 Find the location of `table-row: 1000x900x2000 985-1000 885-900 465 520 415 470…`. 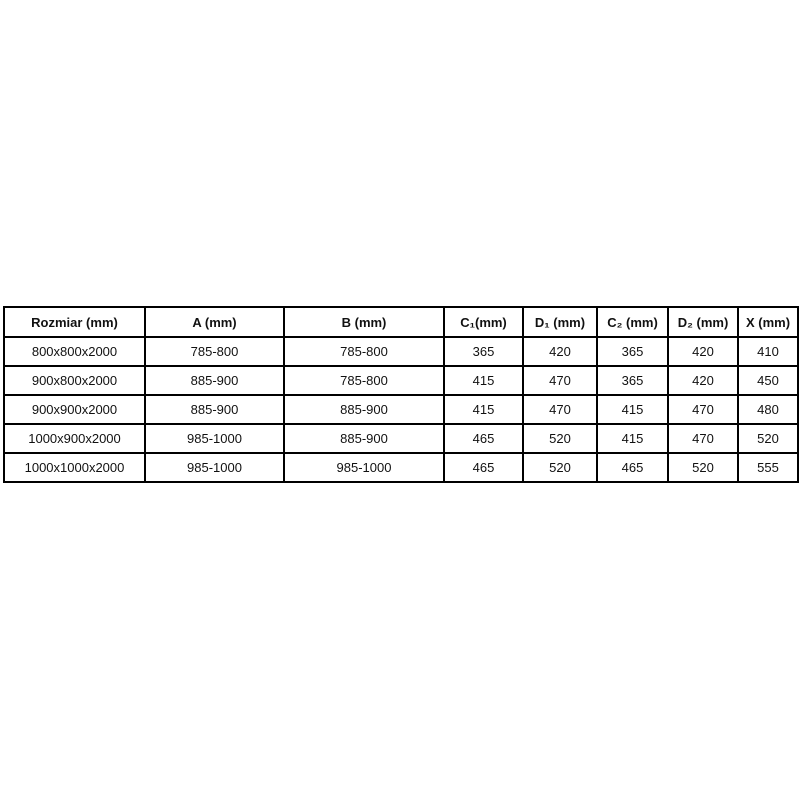

table-row: 1000x900x2000 985-1000 885-900 465 520 415 470… is located at coordinates (401, 438).